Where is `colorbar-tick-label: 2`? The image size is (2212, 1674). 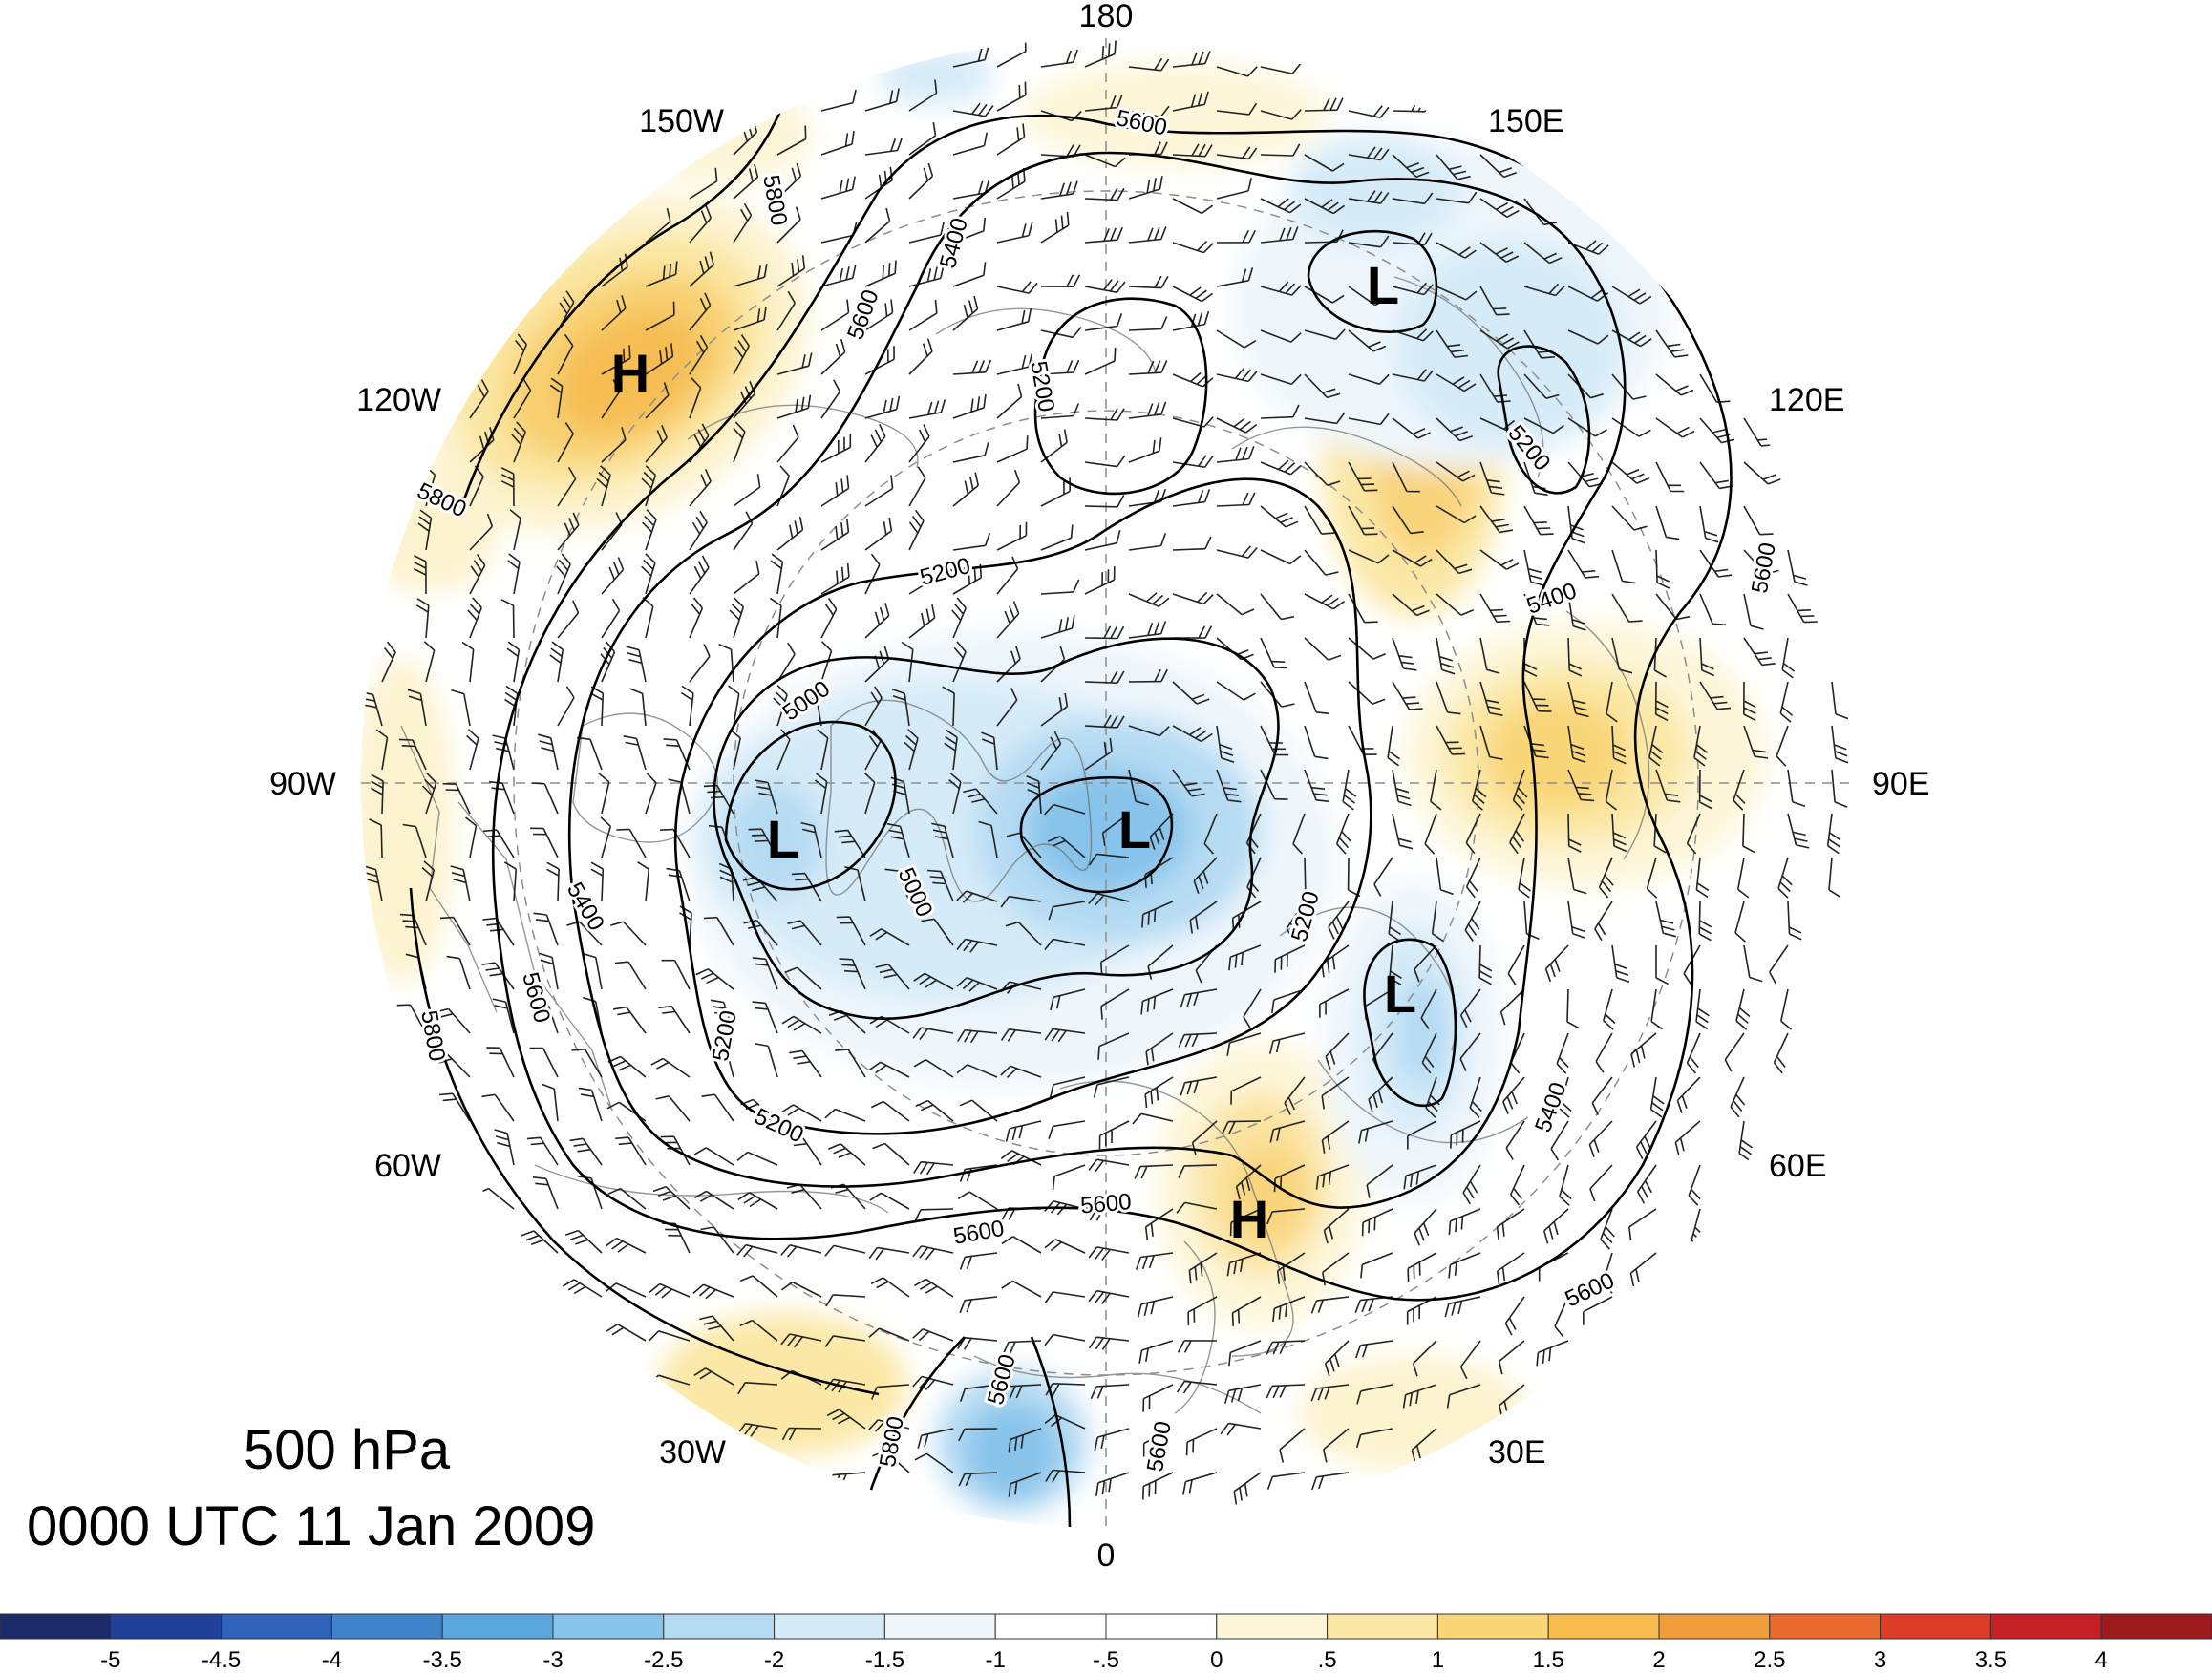
colorbar-tick-label: 2 is located at coordinates (1658, 1660).